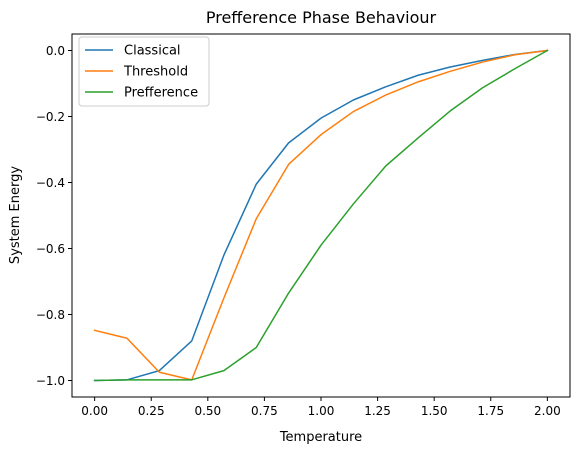  Describe the element at coordinates (434, 411) in the screenshot. I see `x-tick-label: 1.50` at that location.